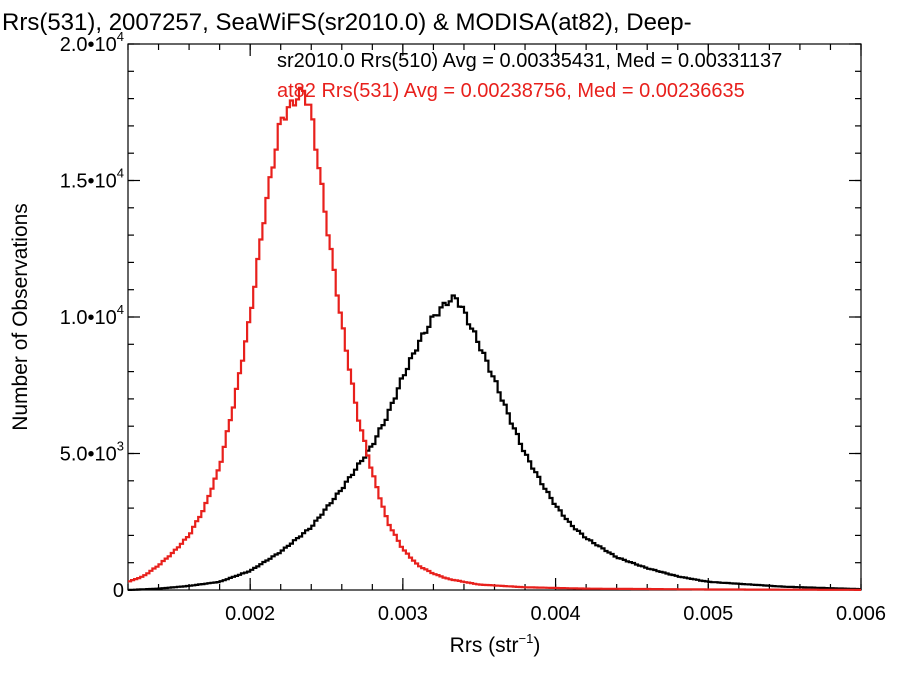 Image resolution: width=900 pixels, height=675 pixels. Describe the element at coordinates (861, 614) in the screenshot. I see `x-tick-label-4: 0.006` at that location.